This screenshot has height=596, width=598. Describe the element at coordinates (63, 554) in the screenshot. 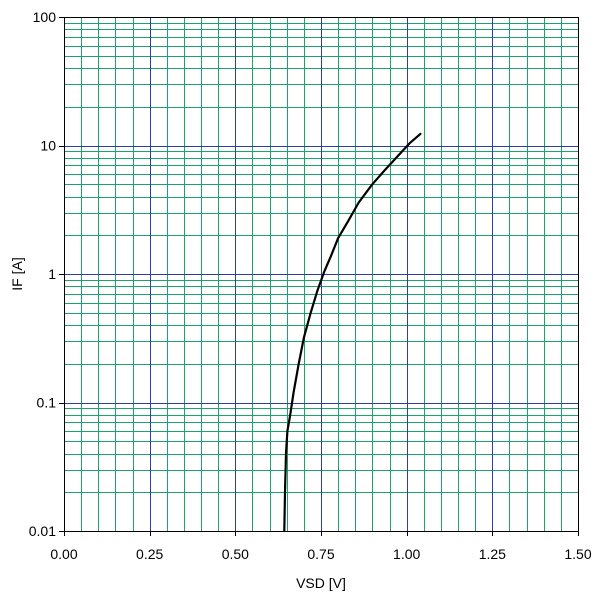

I see `x-tick-label: 0.00` at that location.